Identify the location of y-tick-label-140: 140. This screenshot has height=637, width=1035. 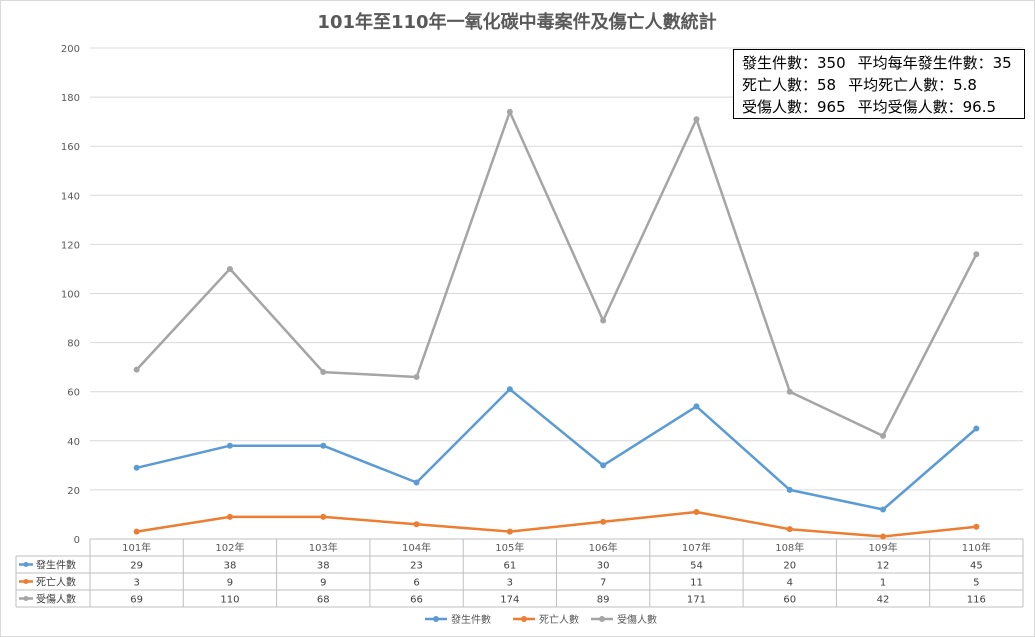
(70, 196).